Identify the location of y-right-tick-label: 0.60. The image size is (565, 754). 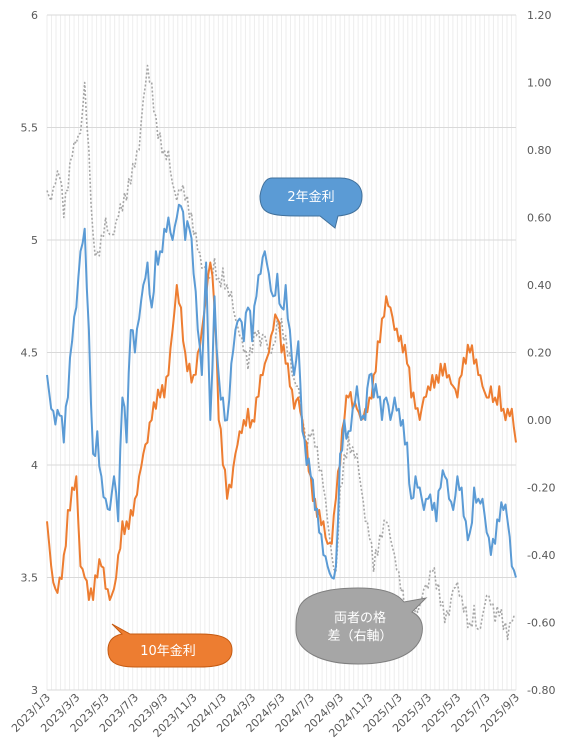
(539, 218).